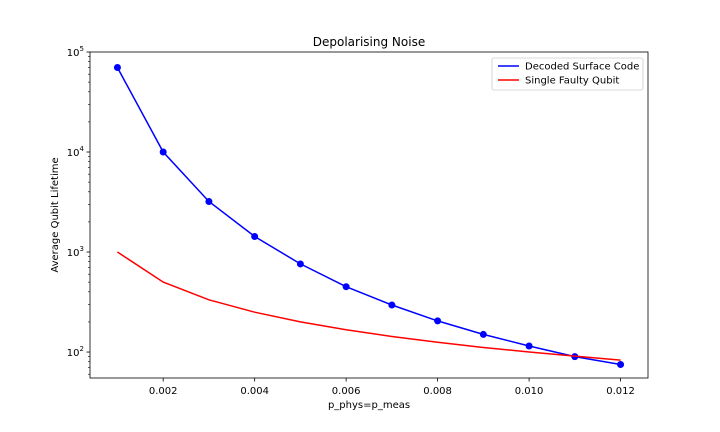 This screenshot has height=432, width=720. I want to click on y-tick-label: 10³, so click(75, 252).